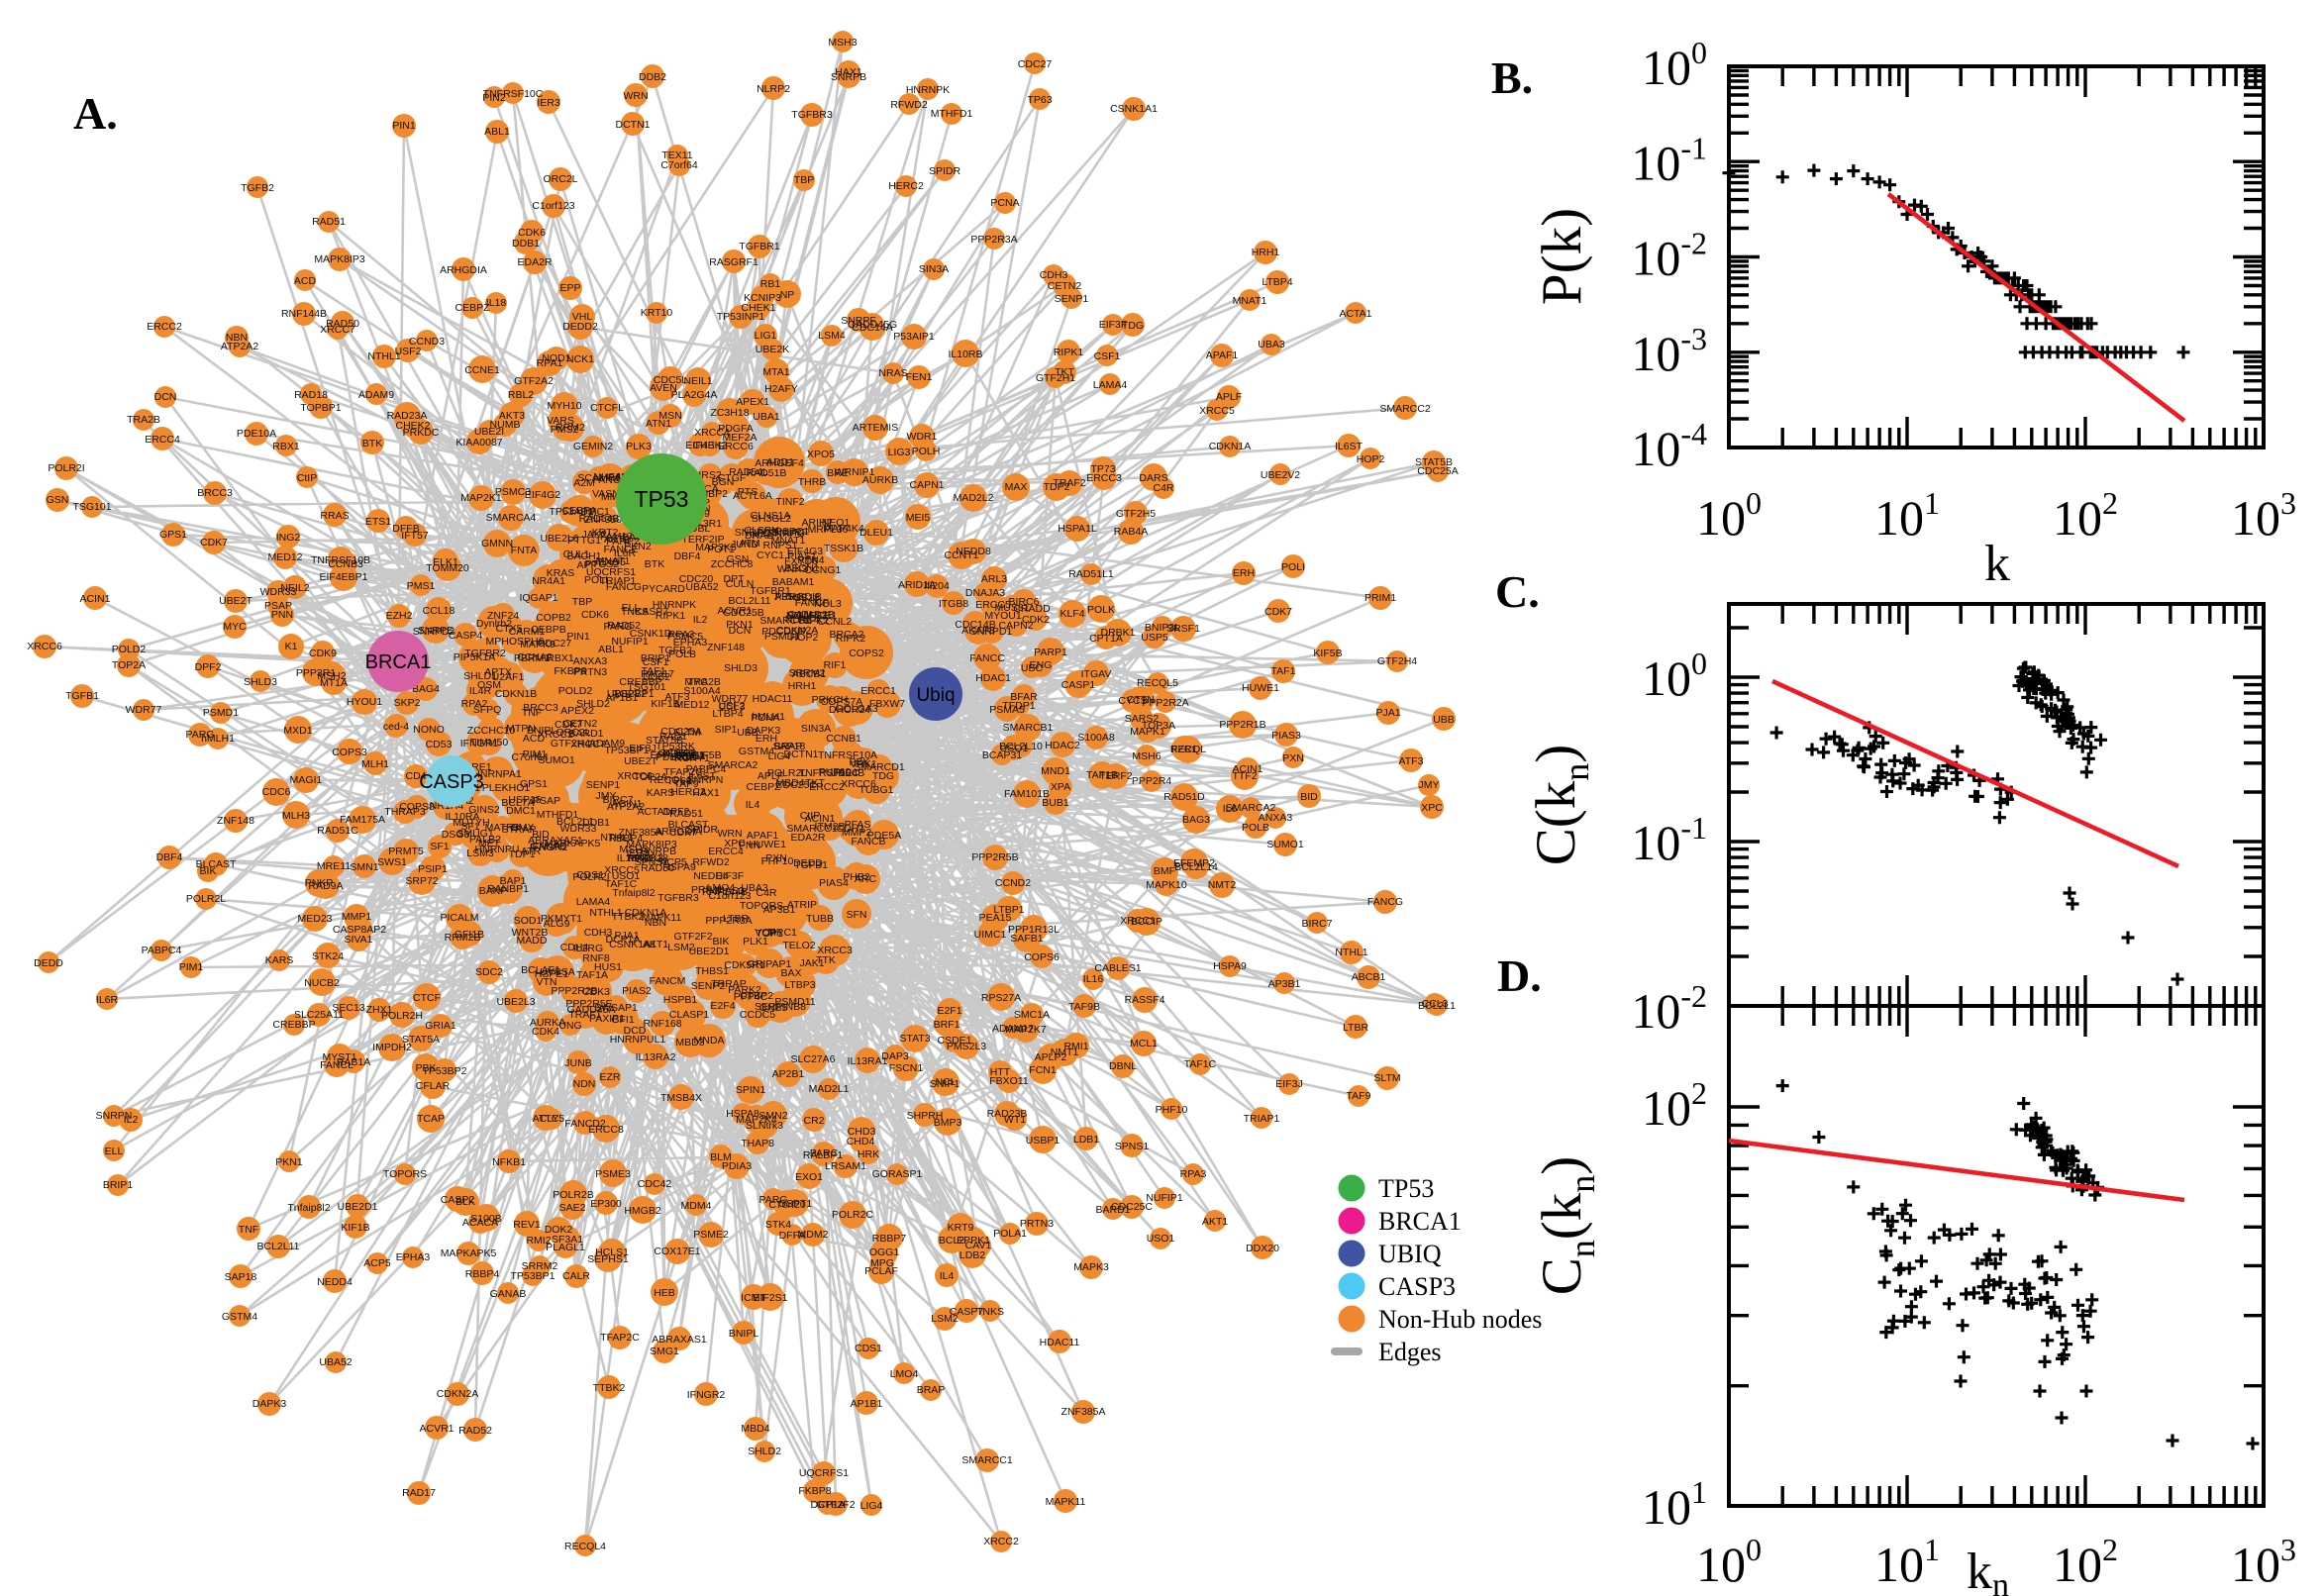 Image resolution: width=2323 pixels, height=1596 pixels. I want to click on svg-text: HNRNPK, so click(928, 90).